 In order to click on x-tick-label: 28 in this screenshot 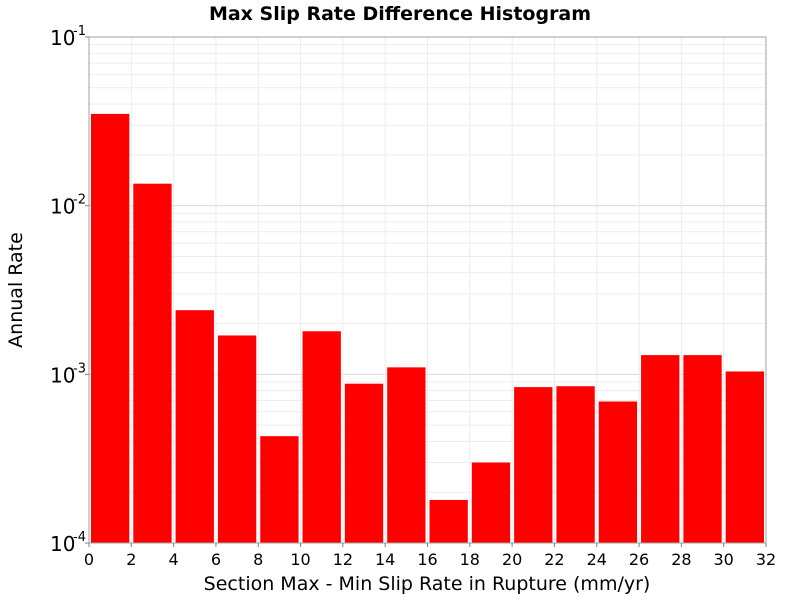, I will do `click(681, 559)`.